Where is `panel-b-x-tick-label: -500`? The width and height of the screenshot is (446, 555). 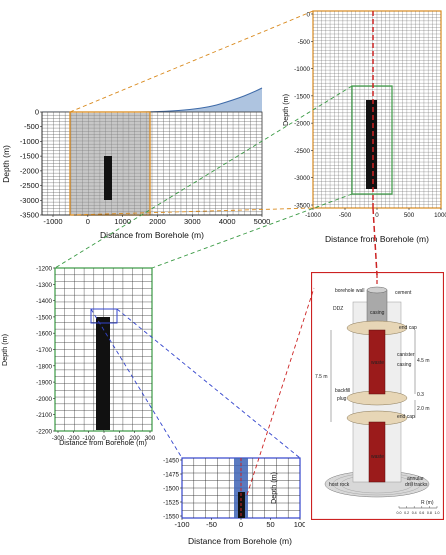 panel-b-x-tick-label: -500 is located at coordinates (345, 215).